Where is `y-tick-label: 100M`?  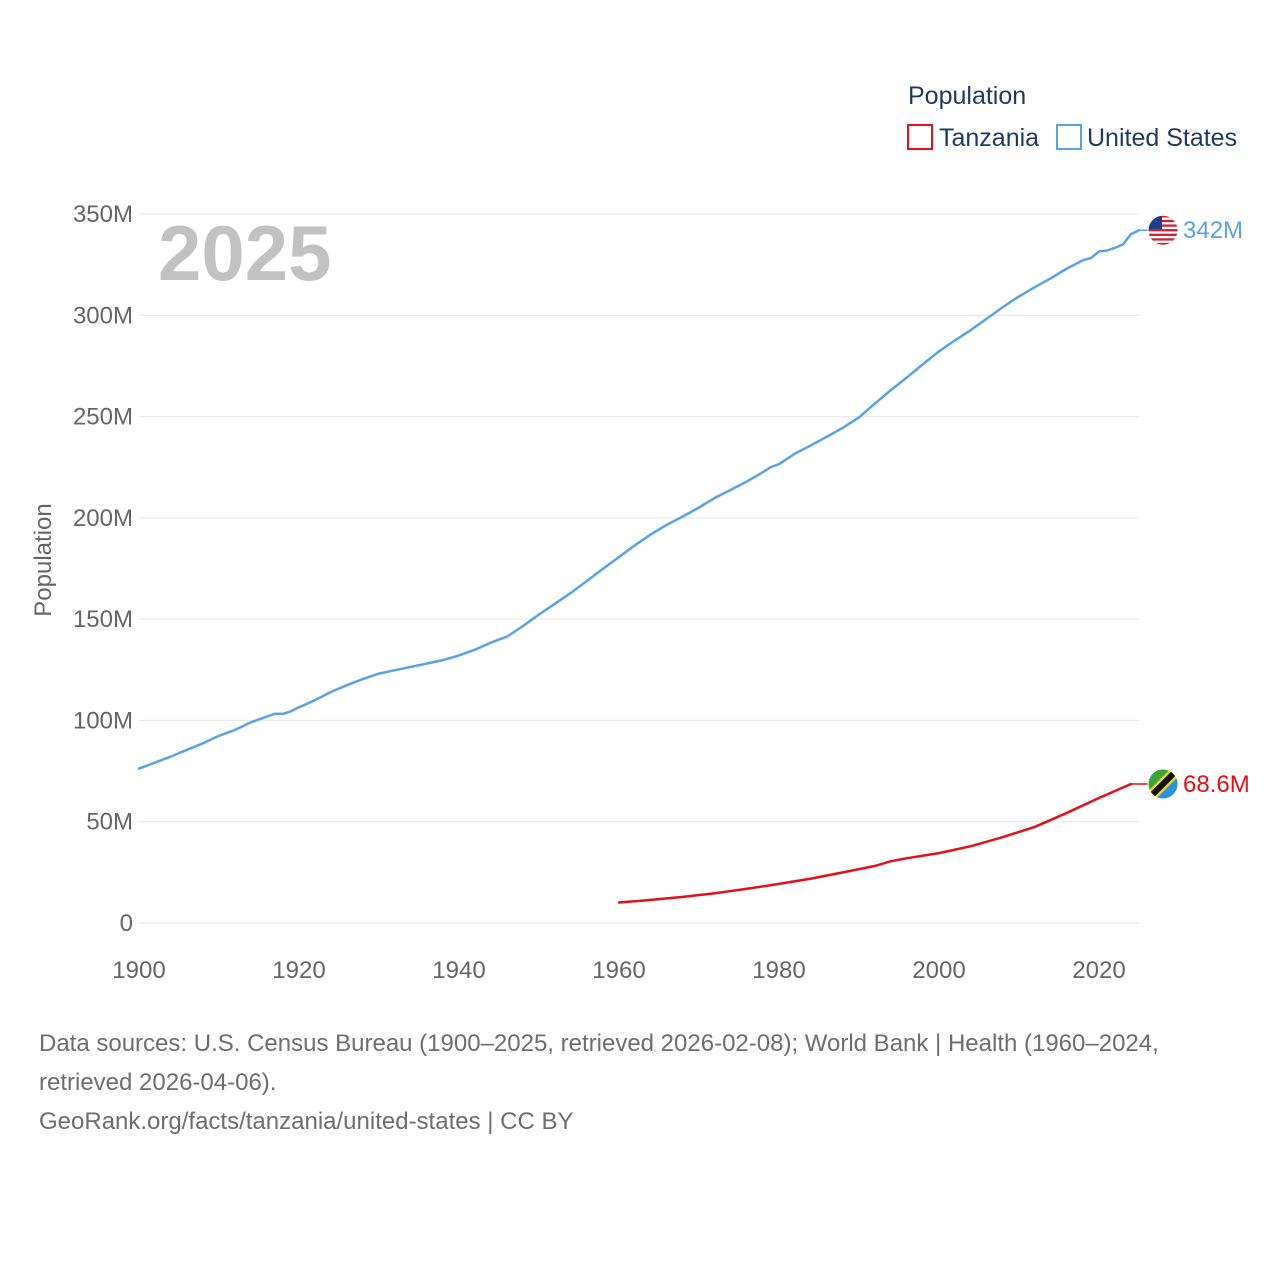 y-tick-label: 100M is located at coordinates (103, 720).